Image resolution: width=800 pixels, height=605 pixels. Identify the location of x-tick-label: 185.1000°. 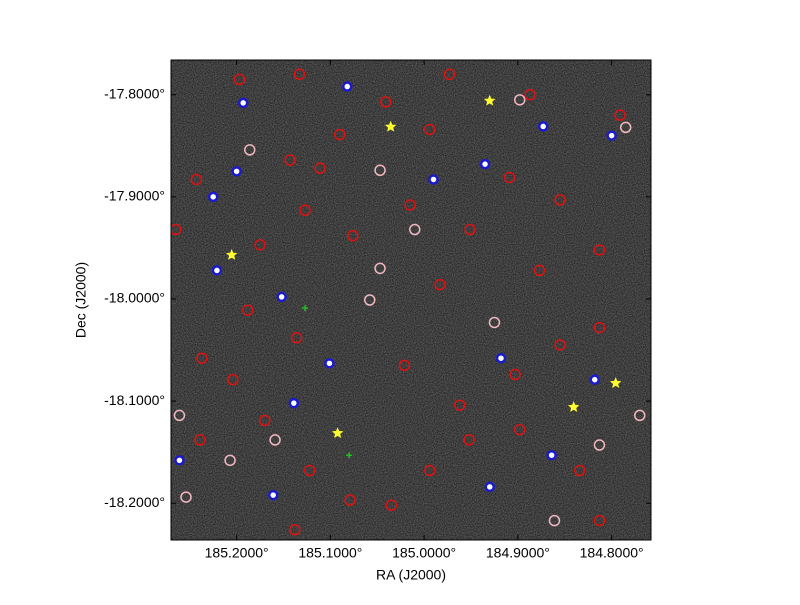
(330, 553).